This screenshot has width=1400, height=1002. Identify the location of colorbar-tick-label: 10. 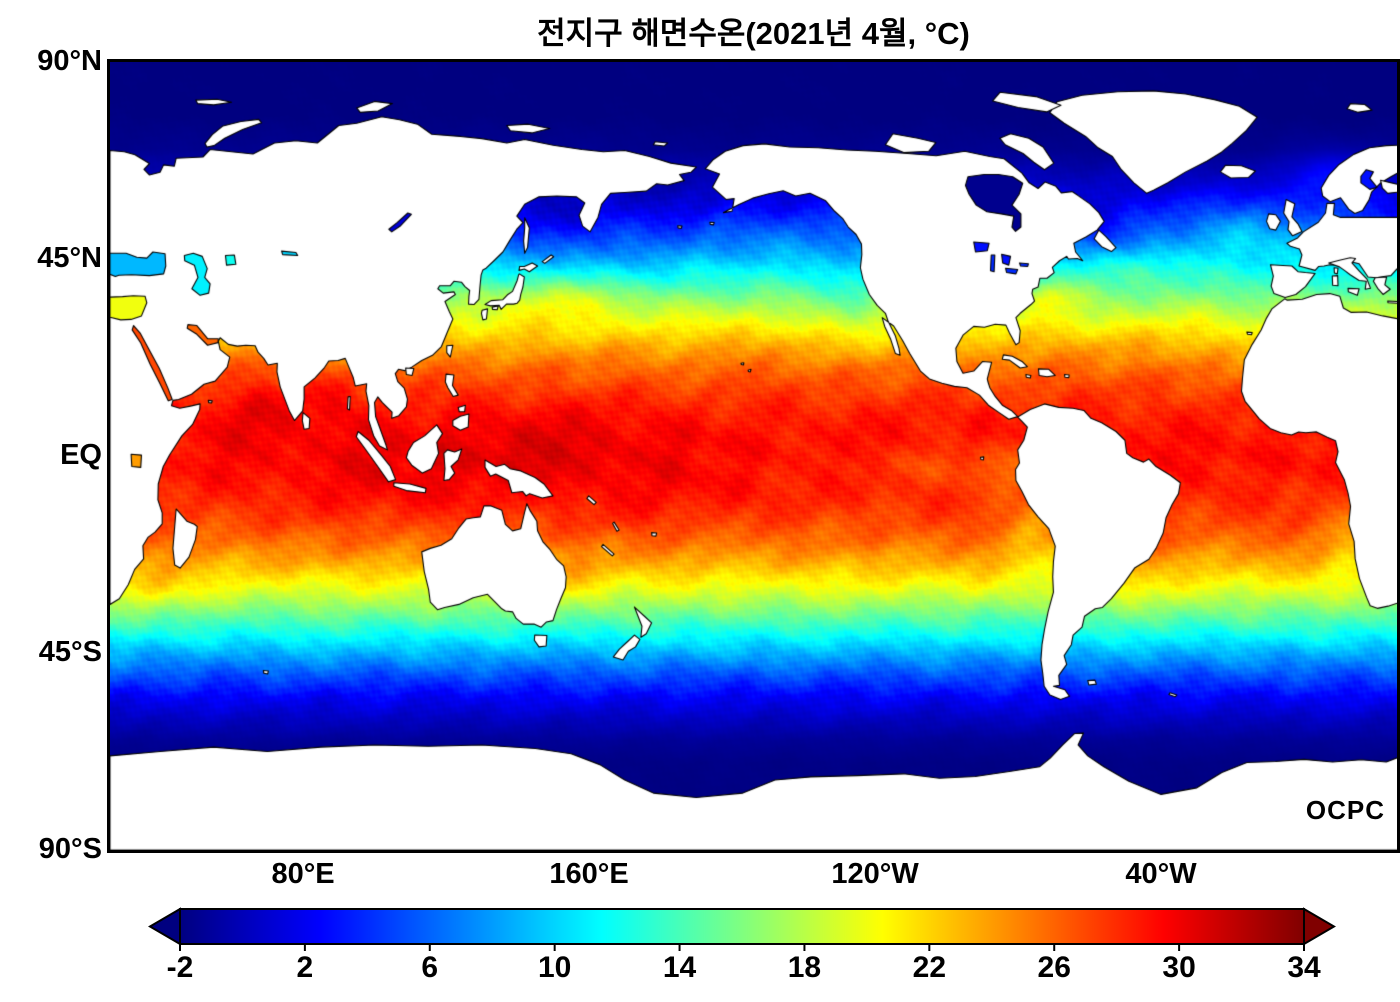
(554, 967).